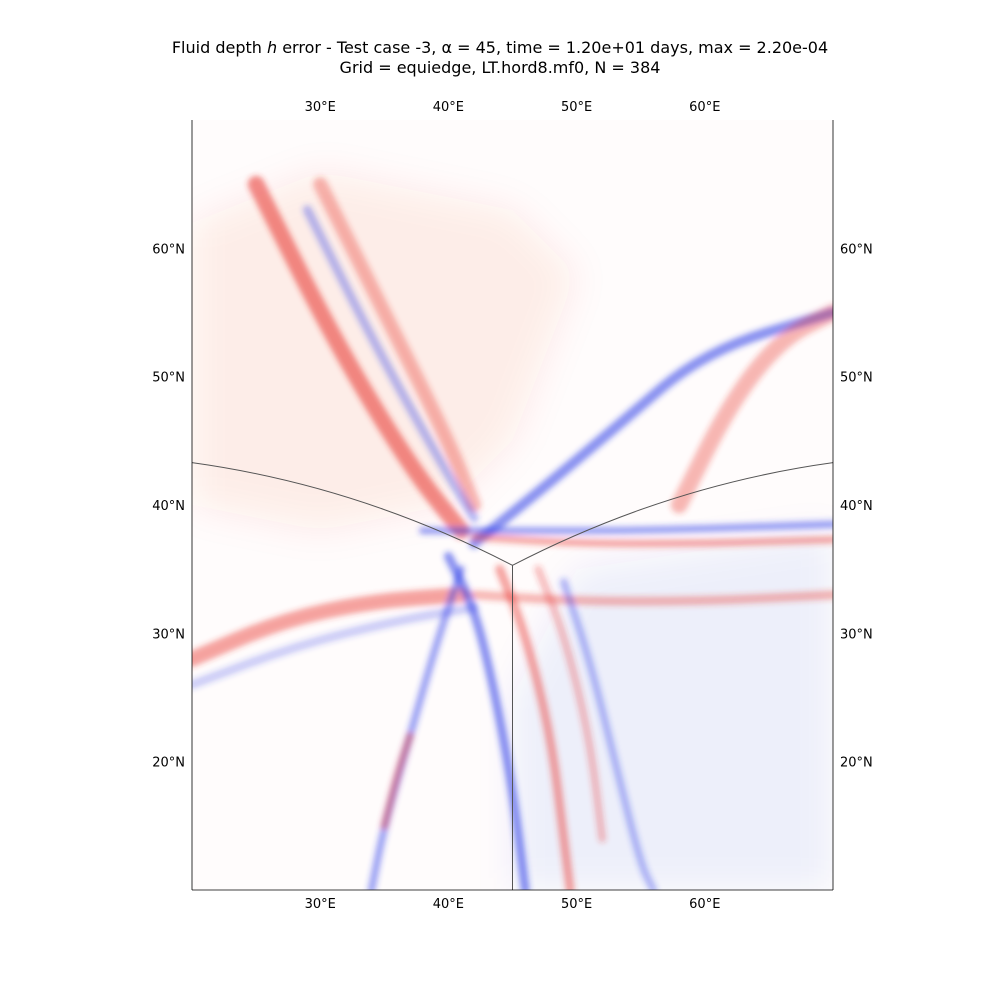 The height and width of the screenshot is (1000, 1000). Describe the element at coordinates (352, 514) in the screenshot. I see `panel-edge-left` at that location.